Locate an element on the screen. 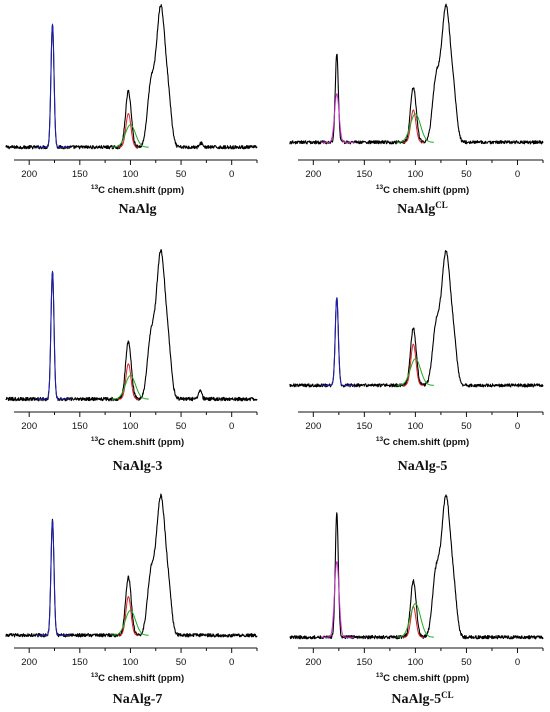 This screenshot has height=712, width=550. panel-caption: NaAlg-7 is located at coordinates (138, 699).